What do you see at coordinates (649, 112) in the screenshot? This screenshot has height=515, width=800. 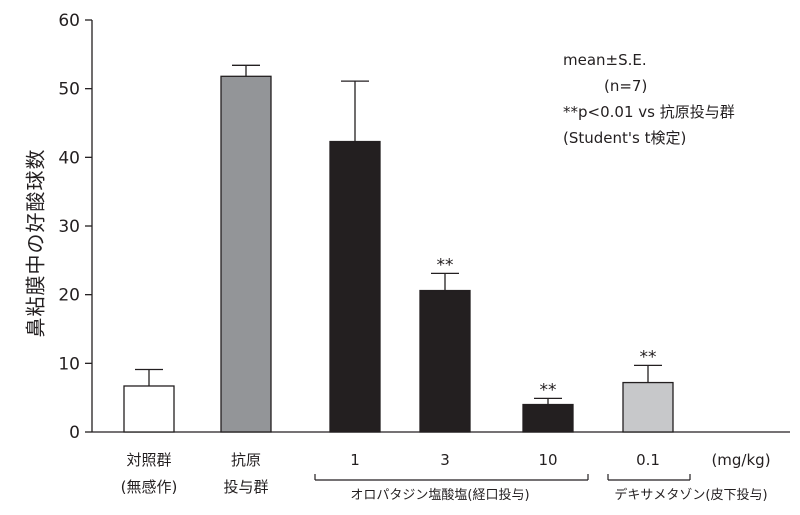 I see `annotation-significance: **p<0.01 vs 抗原投与群` at bounding box center [649, 112].